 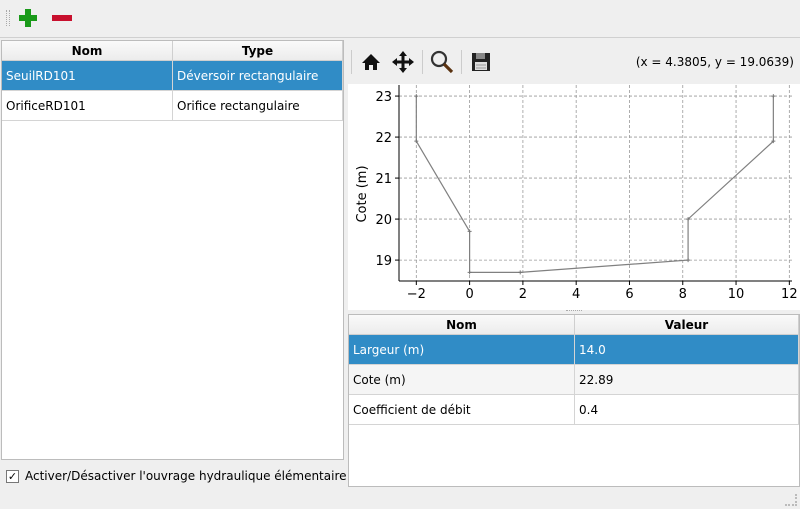 I want to click on table-row: SeuilRD101 Déversoir rectangulaire, so click(x=172, y=76).